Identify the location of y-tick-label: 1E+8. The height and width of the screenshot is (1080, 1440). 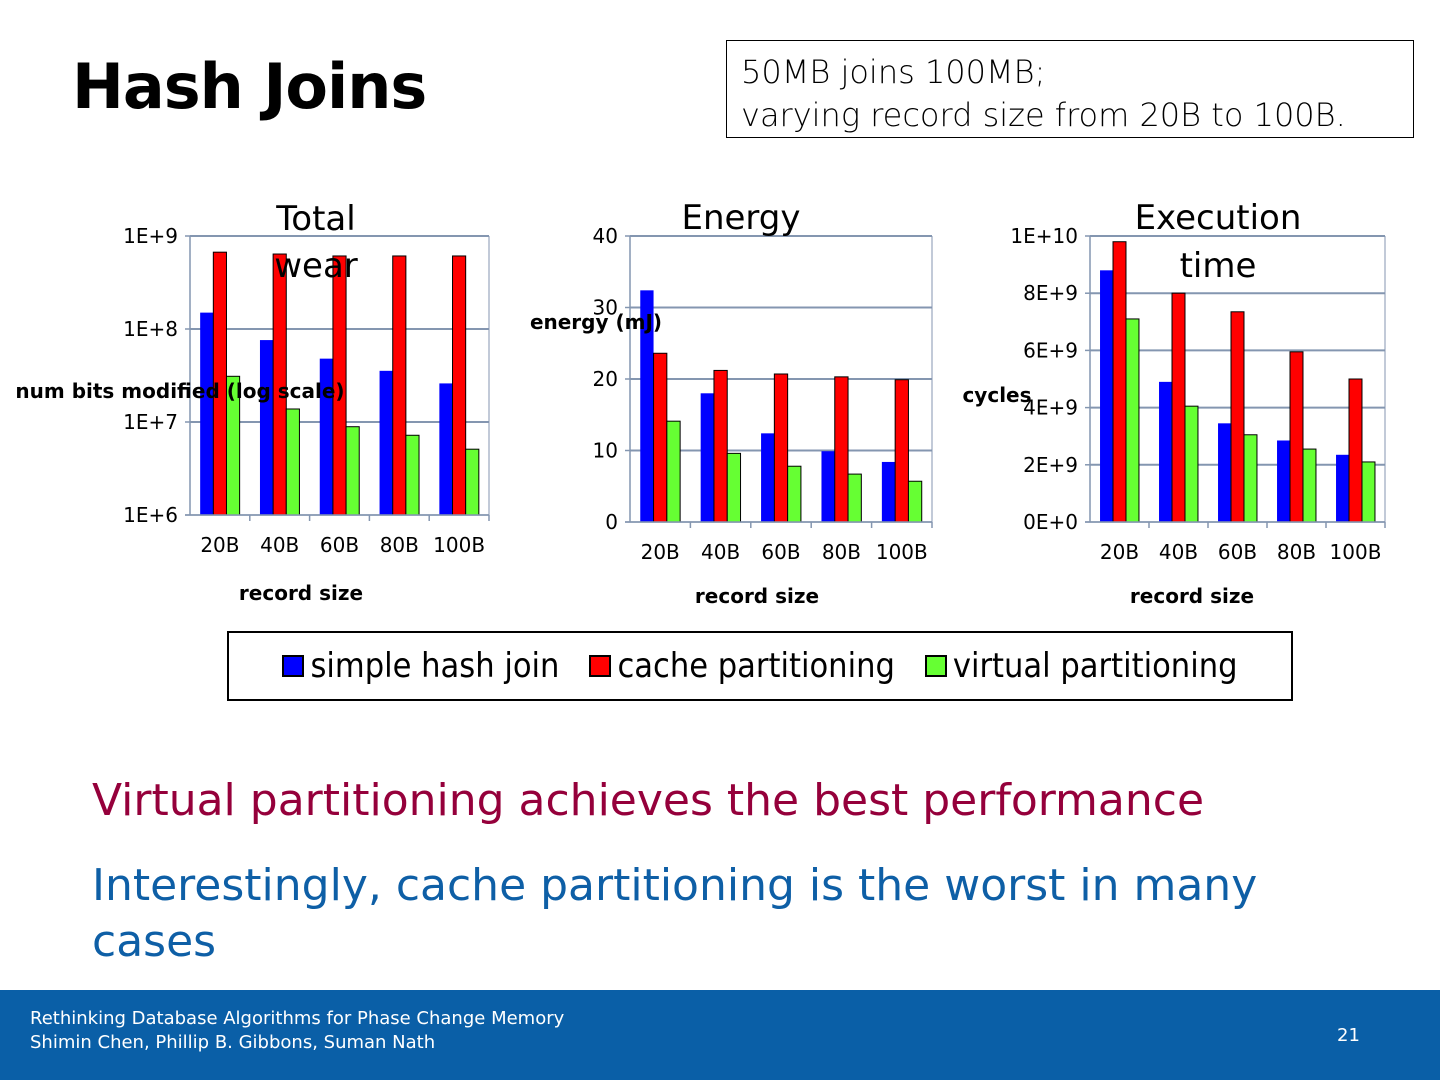
(150, 329).